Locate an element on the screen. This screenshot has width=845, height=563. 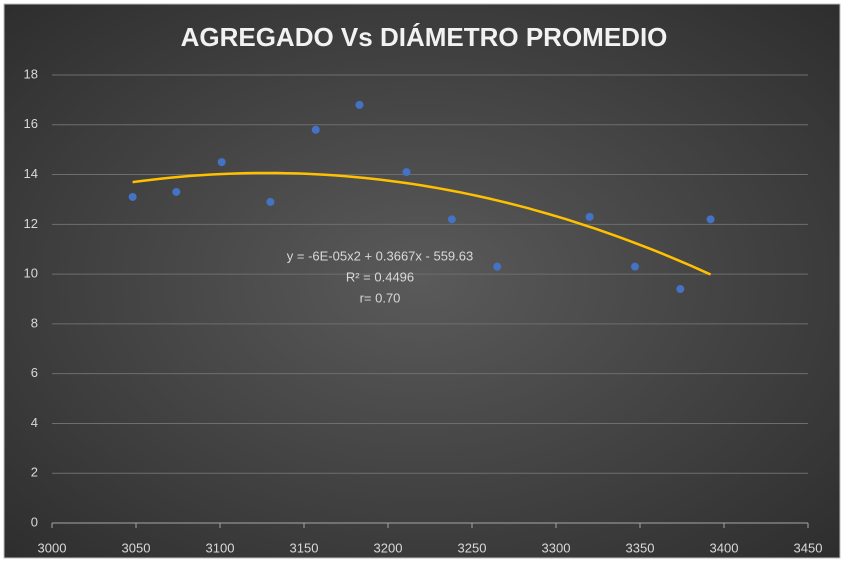
y-tick-label: 10 is located at coordinates (31, 273).